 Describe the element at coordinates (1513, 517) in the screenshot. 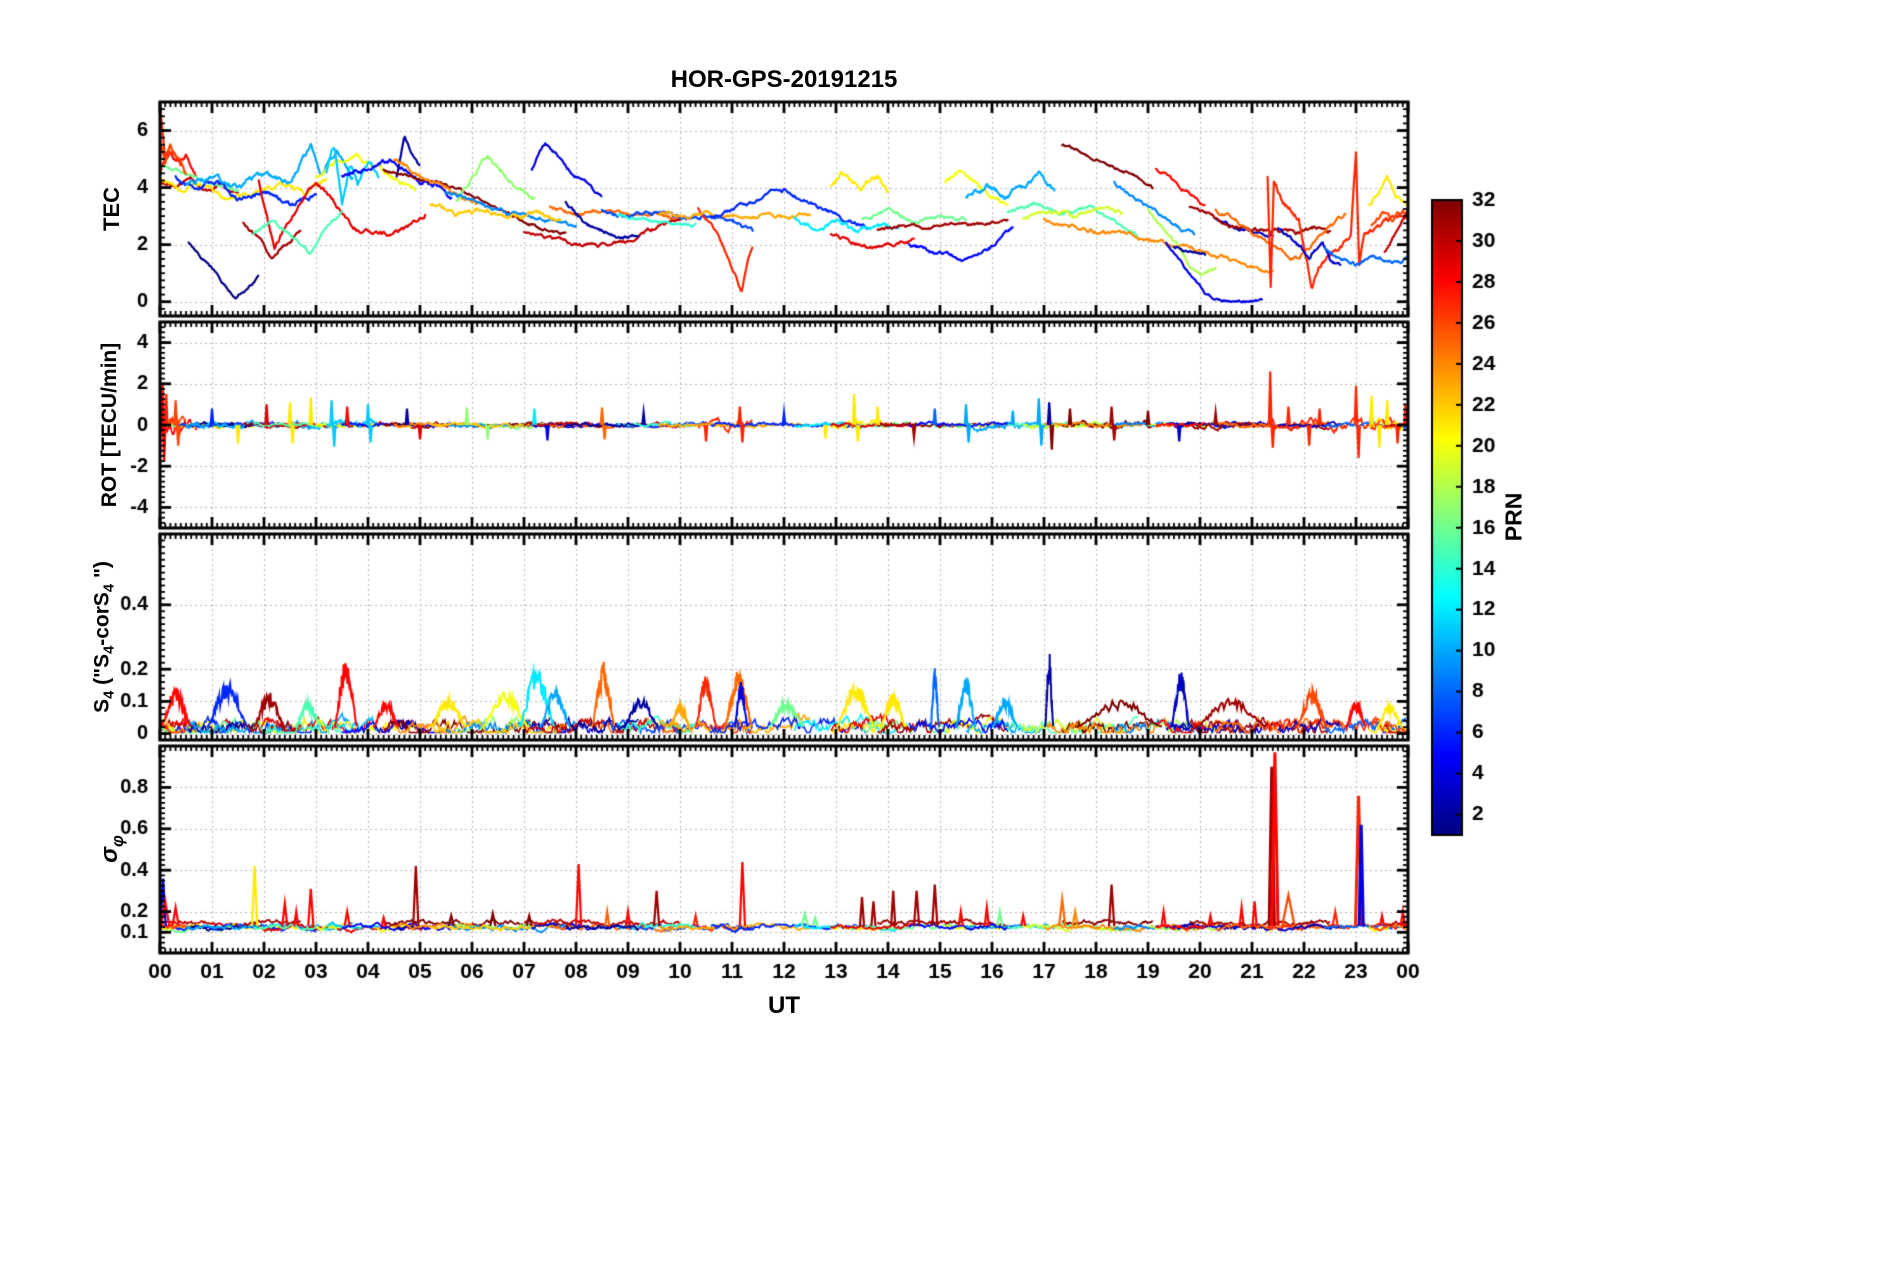

I see `colorbar-label: PRN` at that location.